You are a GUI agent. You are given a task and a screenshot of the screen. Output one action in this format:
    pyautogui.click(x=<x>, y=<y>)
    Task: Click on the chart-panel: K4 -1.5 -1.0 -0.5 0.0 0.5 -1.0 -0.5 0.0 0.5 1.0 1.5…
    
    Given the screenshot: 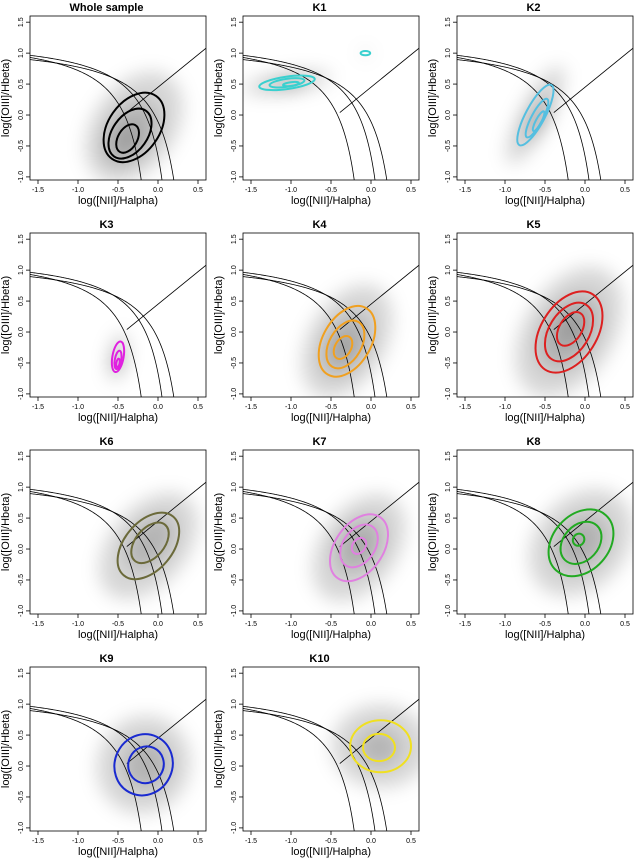 What is the action you would take?
    pyautogui.click(x=319, y=325)
    